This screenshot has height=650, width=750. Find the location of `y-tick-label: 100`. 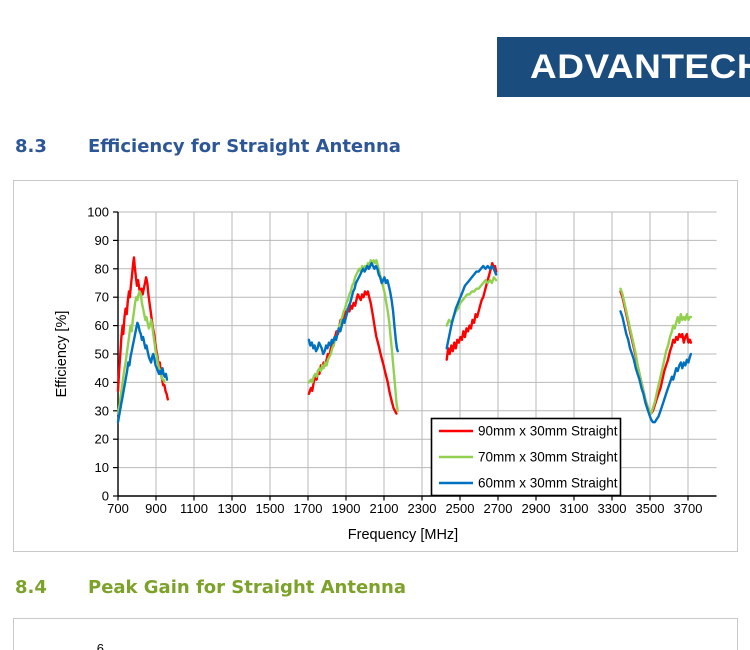

y-tick-label: 100 is located at coordinates (98, 212).